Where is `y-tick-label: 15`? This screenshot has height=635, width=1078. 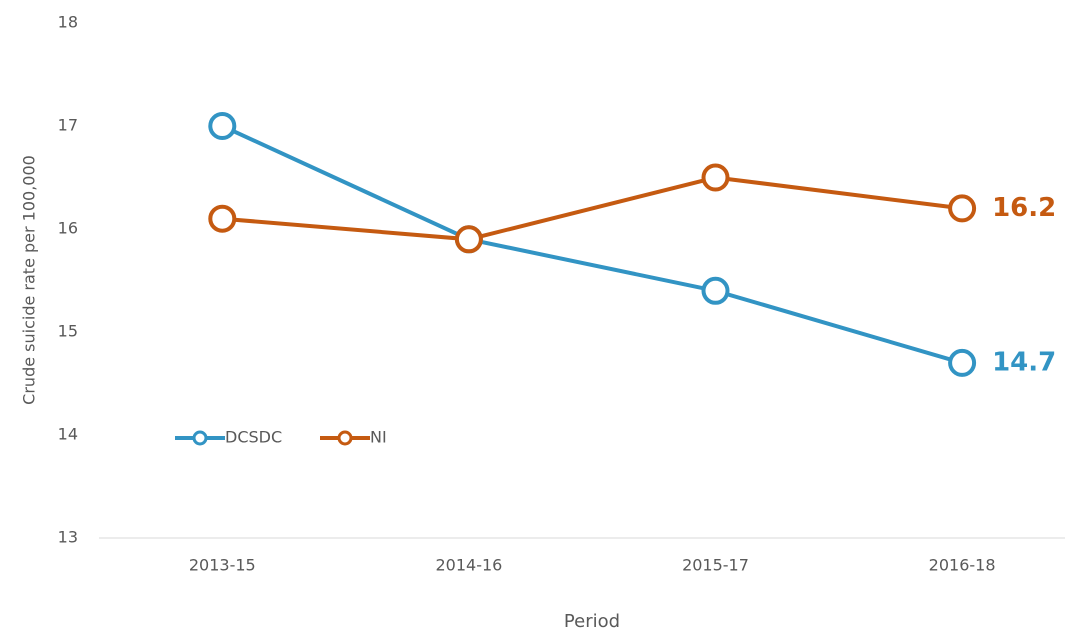
y-tick-label: 15 is located at coordinates (68, 331).